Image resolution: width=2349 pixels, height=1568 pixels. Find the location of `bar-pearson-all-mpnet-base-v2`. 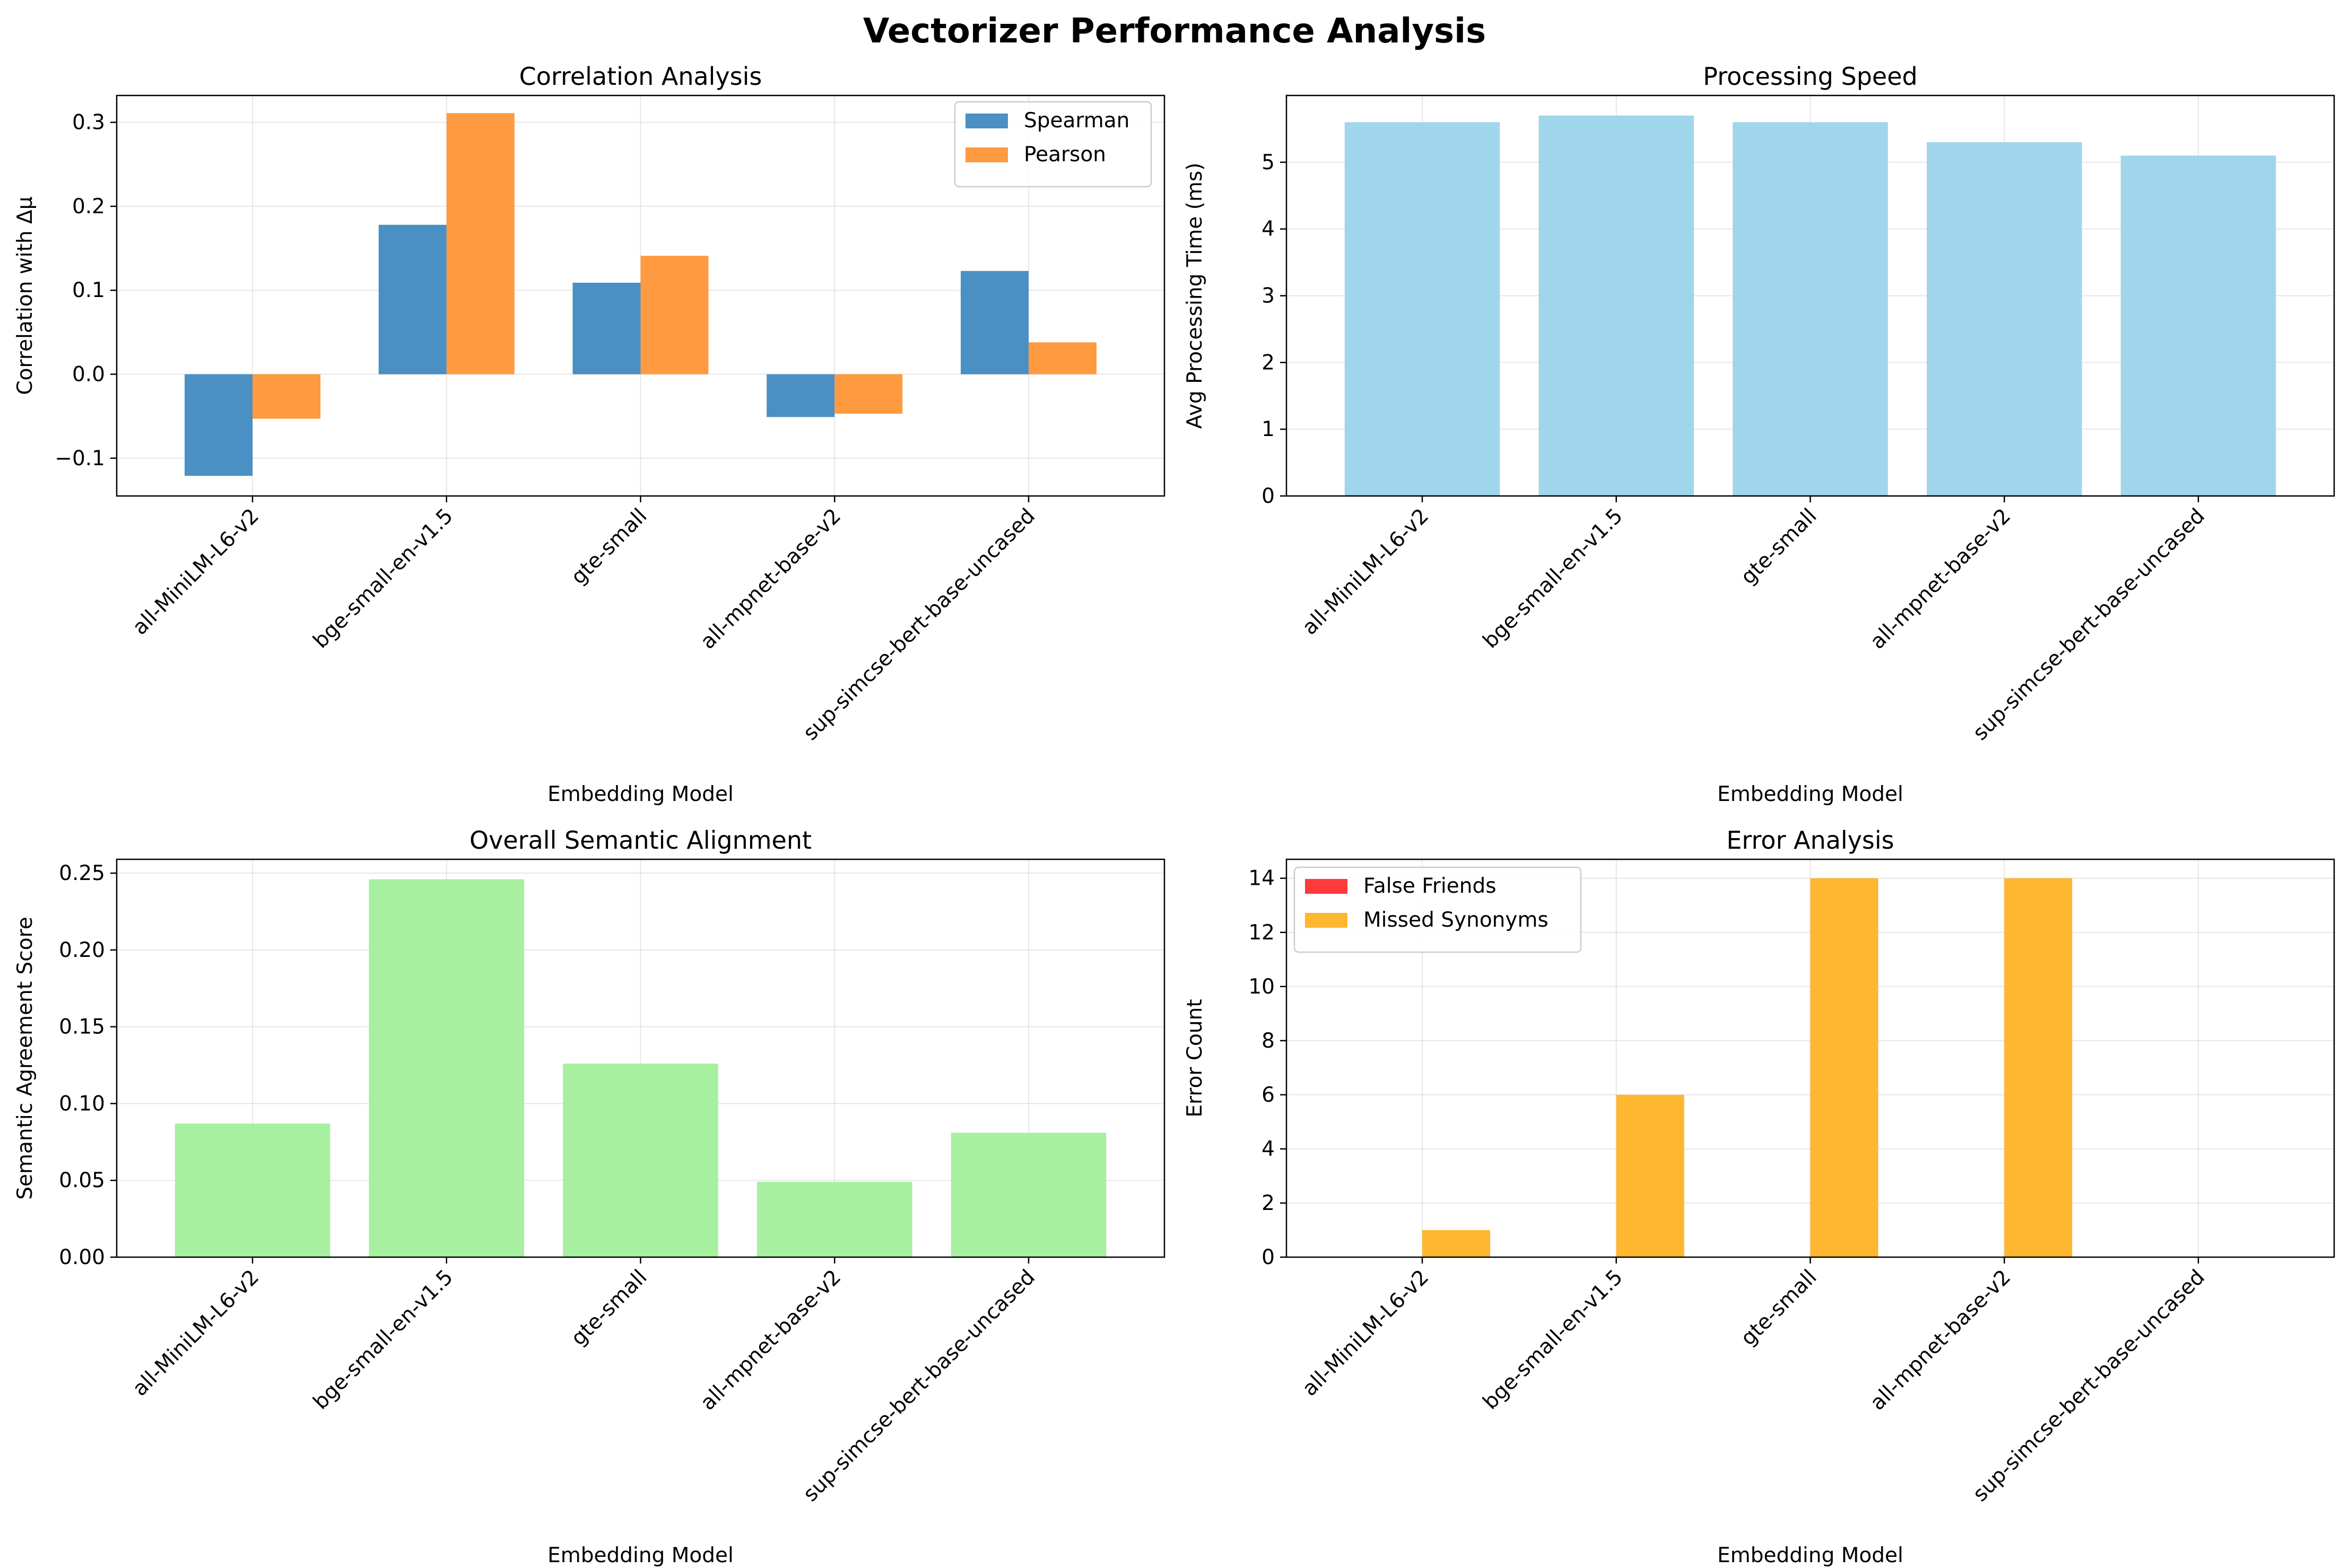

bar-pearson-all-mpnet-base-v2 is located at coordinates (869, 394).